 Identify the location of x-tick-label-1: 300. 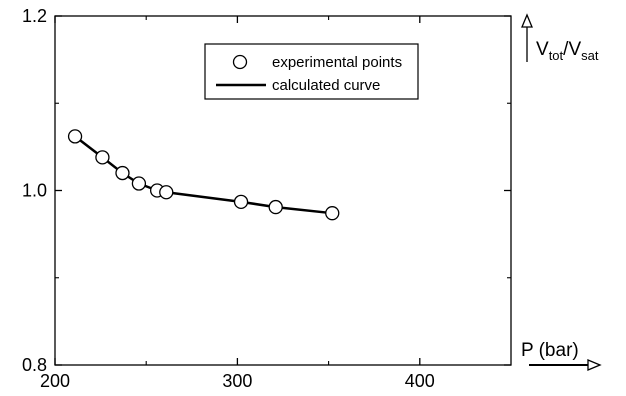
(237, 381).